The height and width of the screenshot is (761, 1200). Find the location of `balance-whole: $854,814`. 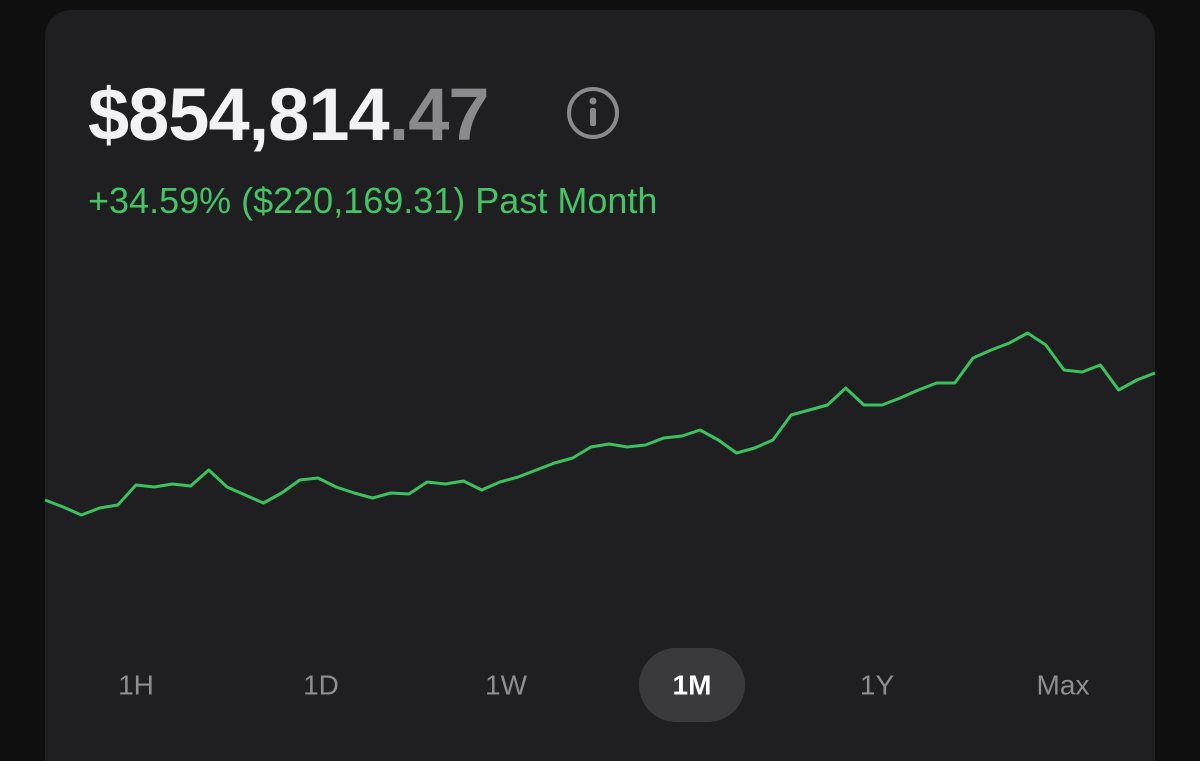

balance-whole: $854,814 is located at coordinates (239, 114).